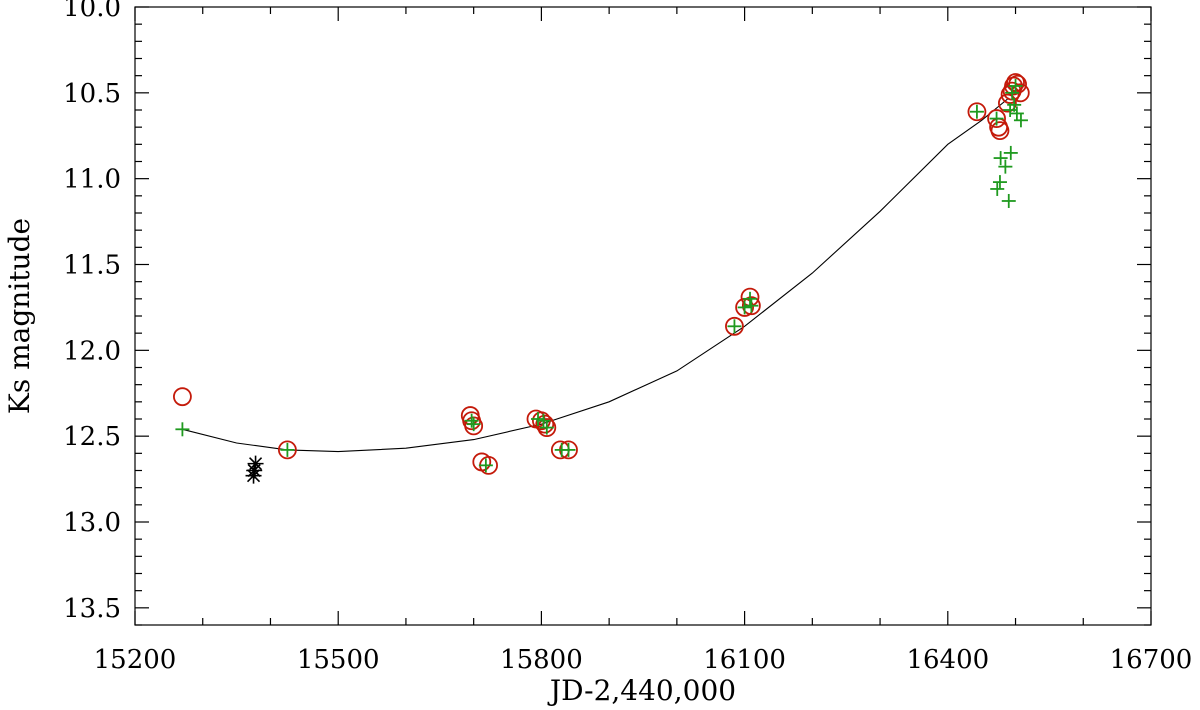 The height and width of the screenshot is (710, 1200). Describe the element at coordinates (744, 660) in the screenshot. I see `x-tick-label: 16100` at that location.